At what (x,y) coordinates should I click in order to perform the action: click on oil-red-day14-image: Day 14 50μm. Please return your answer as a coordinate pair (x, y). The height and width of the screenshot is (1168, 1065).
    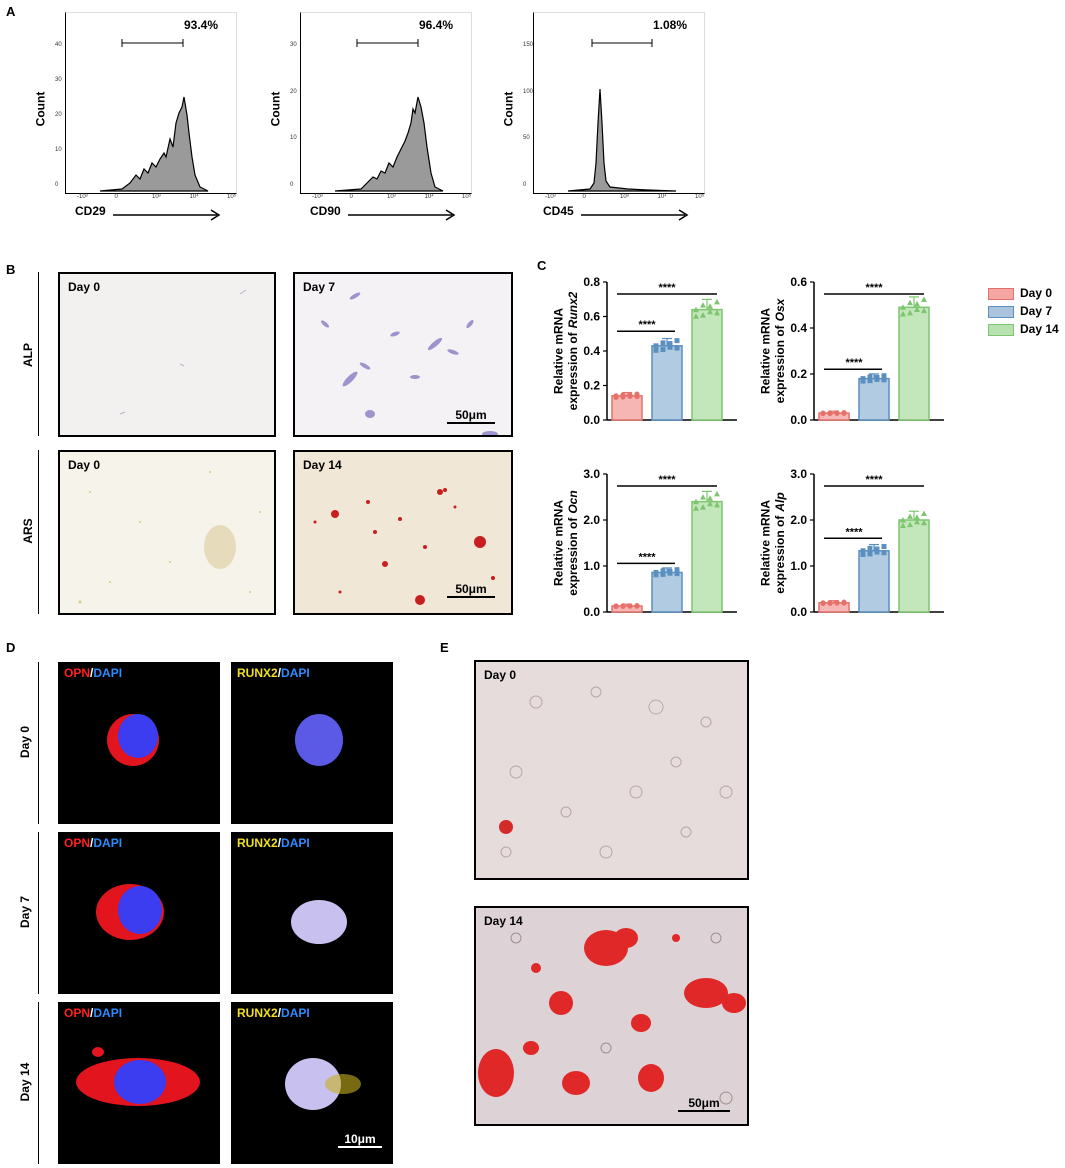
    Looking at the image, I should click on (611, 1016).